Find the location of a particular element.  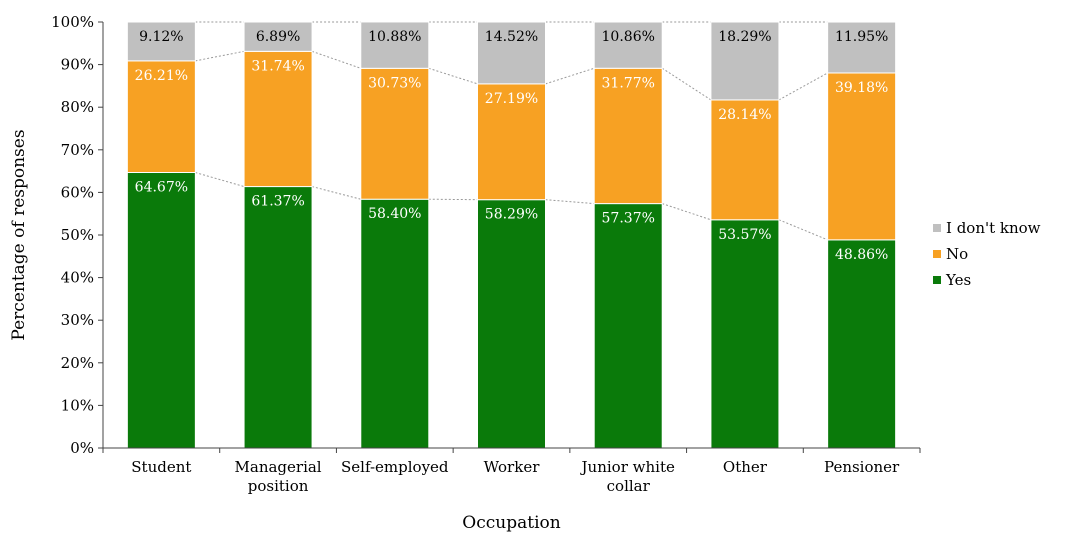

data-label-no: 31.74% is located at coordinates (277, 66).